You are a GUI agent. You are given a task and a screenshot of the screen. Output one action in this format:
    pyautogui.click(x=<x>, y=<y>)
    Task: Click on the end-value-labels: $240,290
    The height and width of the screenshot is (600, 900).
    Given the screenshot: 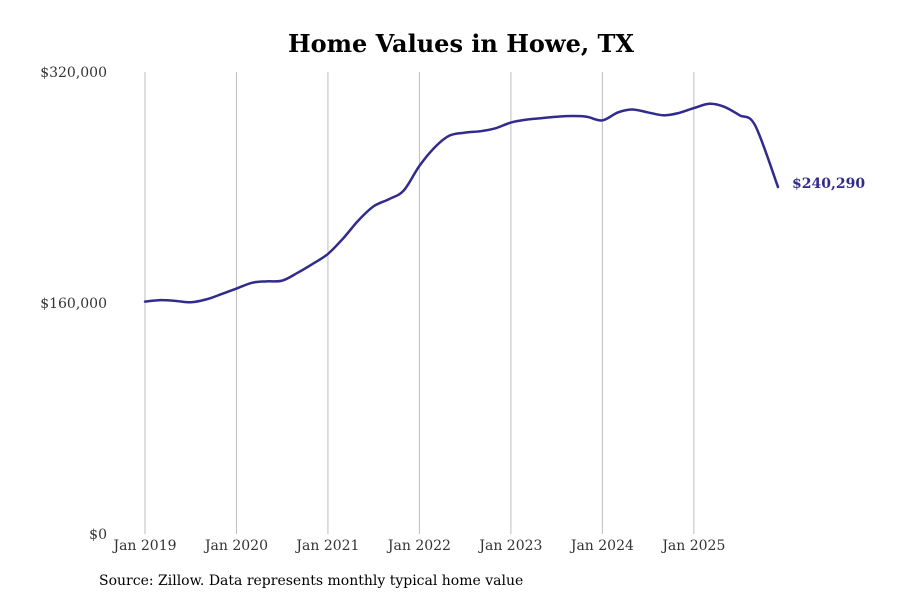 What is the action you would take?
    pyautogui.click(x=828, y=184)
    